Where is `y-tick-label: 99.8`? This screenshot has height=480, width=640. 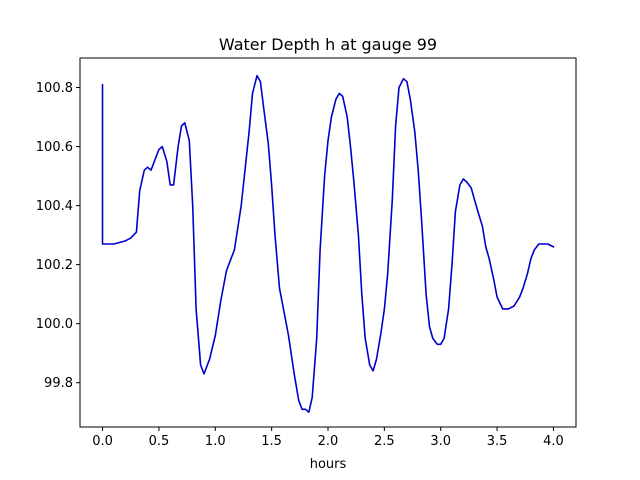 y-tick-label: 99.8 is located at coordinates (58, 383).